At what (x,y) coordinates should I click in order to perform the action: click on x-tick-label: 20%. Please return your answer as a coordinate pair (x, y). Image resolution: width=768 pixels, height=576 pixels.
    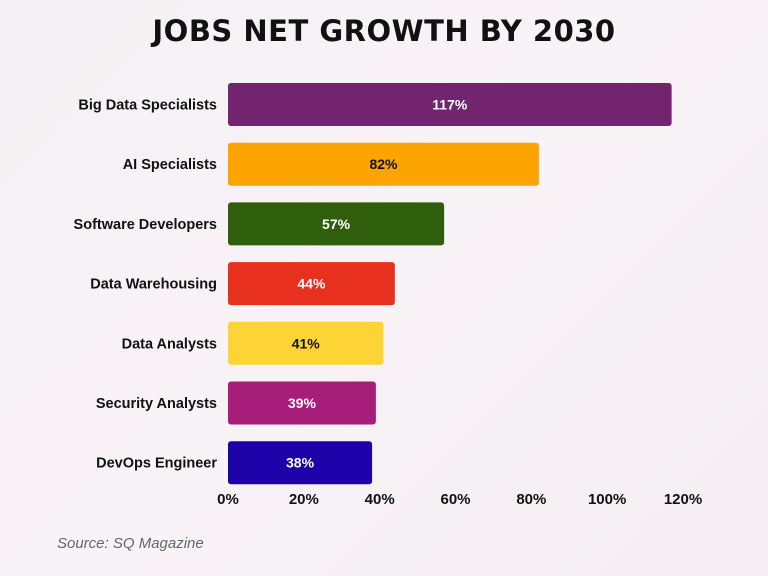
    Looking at the image, I should click on (304, 499).